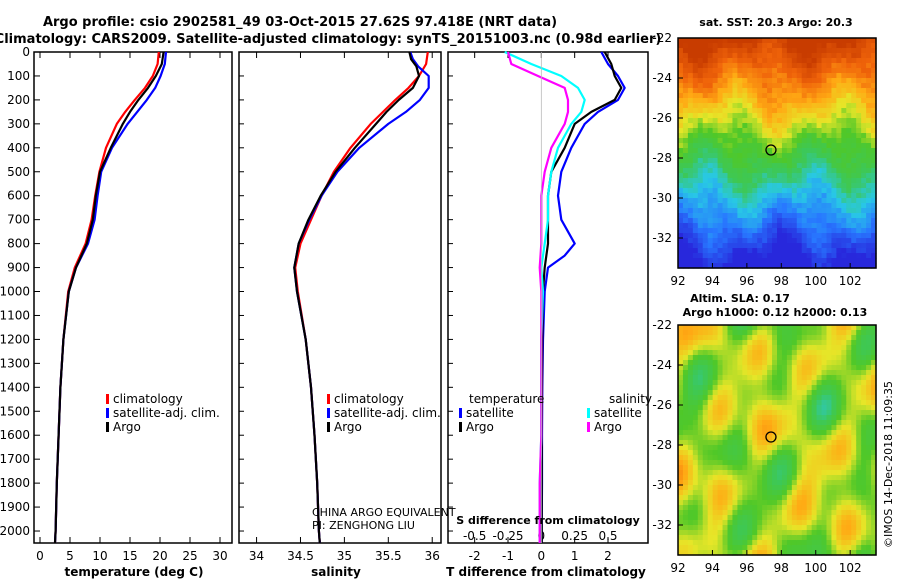  Describe the element at coordinates (775, 312) in the screenshot. I see `sla-map-subtitle: Argo h1000: 0.12 h2000: 0.13` at that location.